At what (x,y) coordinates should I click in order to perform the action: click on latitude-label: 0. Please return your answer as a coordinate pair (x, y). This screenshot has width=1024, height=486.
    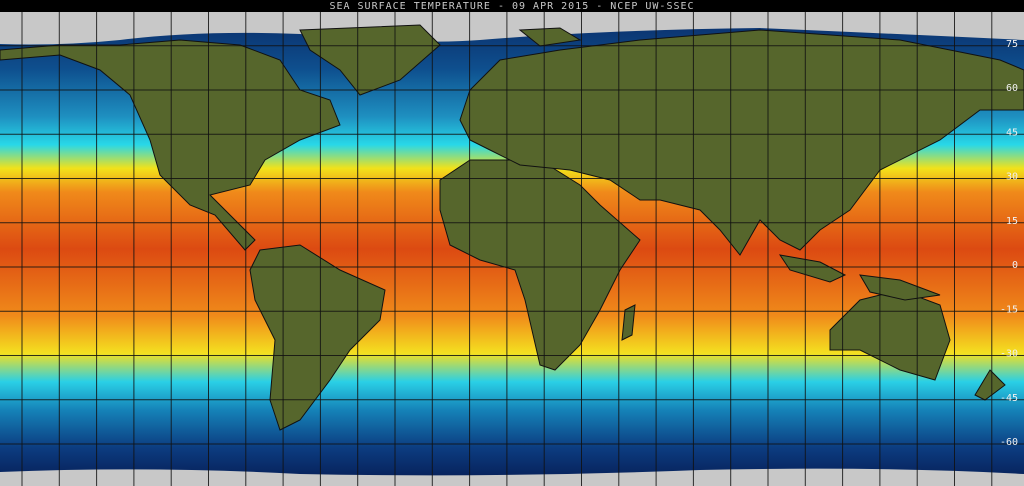
    Looking at the image, I should click on (1015, 265).